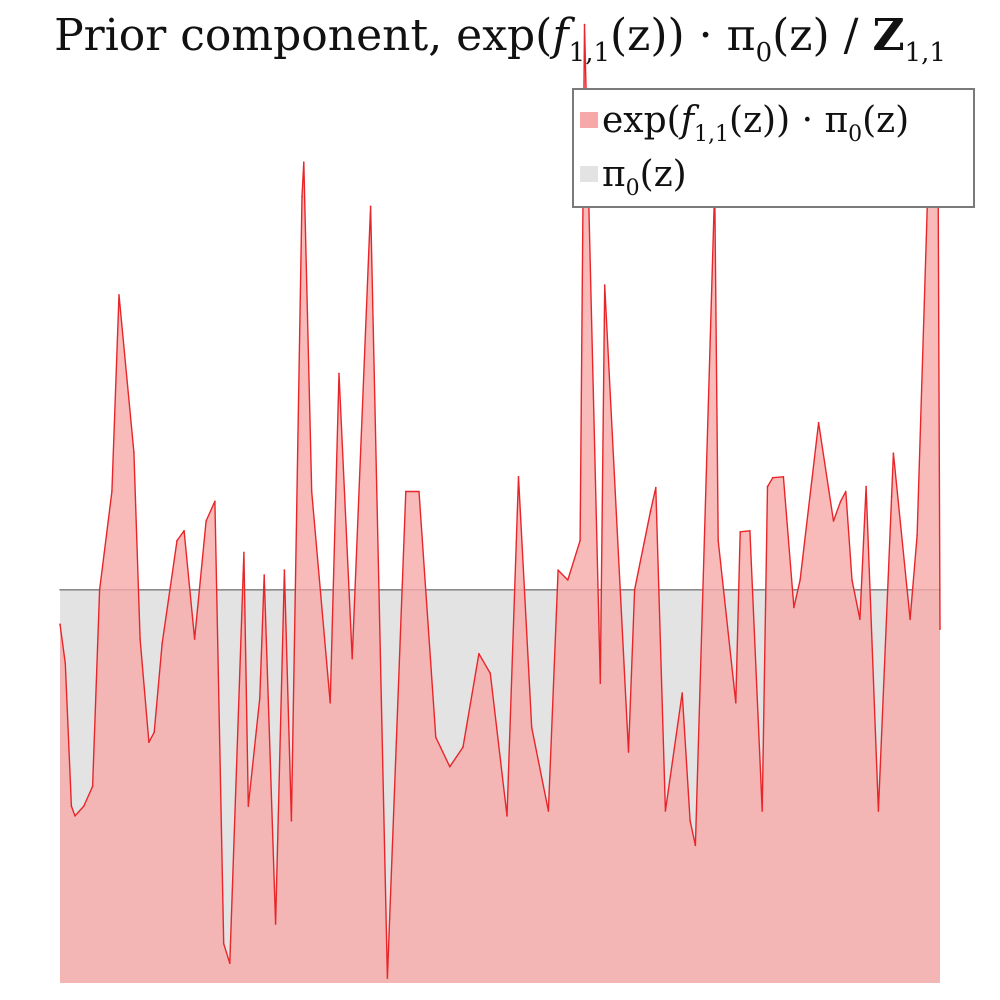 The image size is (1000, 1000). What do you see at coordinates (589, 53) in the screenshot?
I see `title-f-subscript: 1,1` at bounding box center [589, 53].